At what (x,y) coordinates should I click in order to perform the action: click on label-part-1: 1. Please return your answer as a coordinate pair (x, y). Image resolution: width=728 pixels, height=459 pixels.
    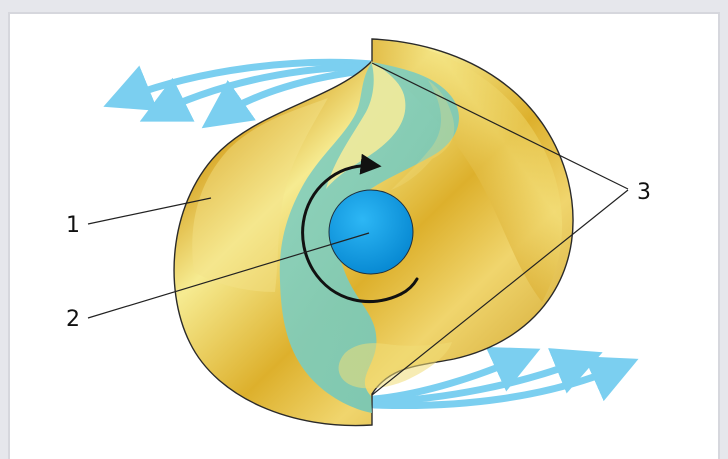
    Looking at the image, I should click on (73, 225).